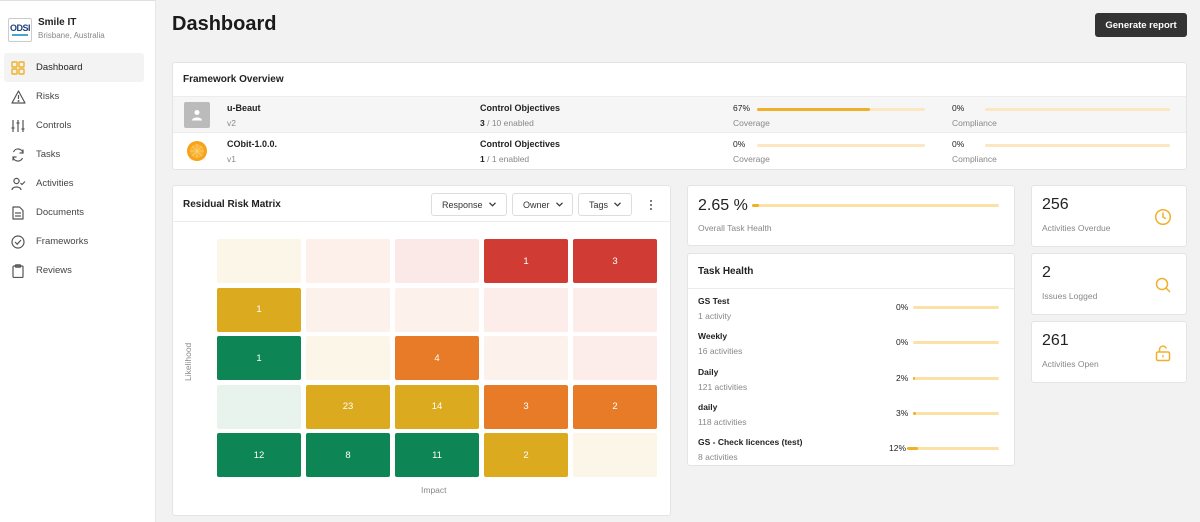  What do you see at coordinates (59, 67) in the screenshot?
I see `sidebar-item-label: Dashboard` at bounding box center [59, 67].